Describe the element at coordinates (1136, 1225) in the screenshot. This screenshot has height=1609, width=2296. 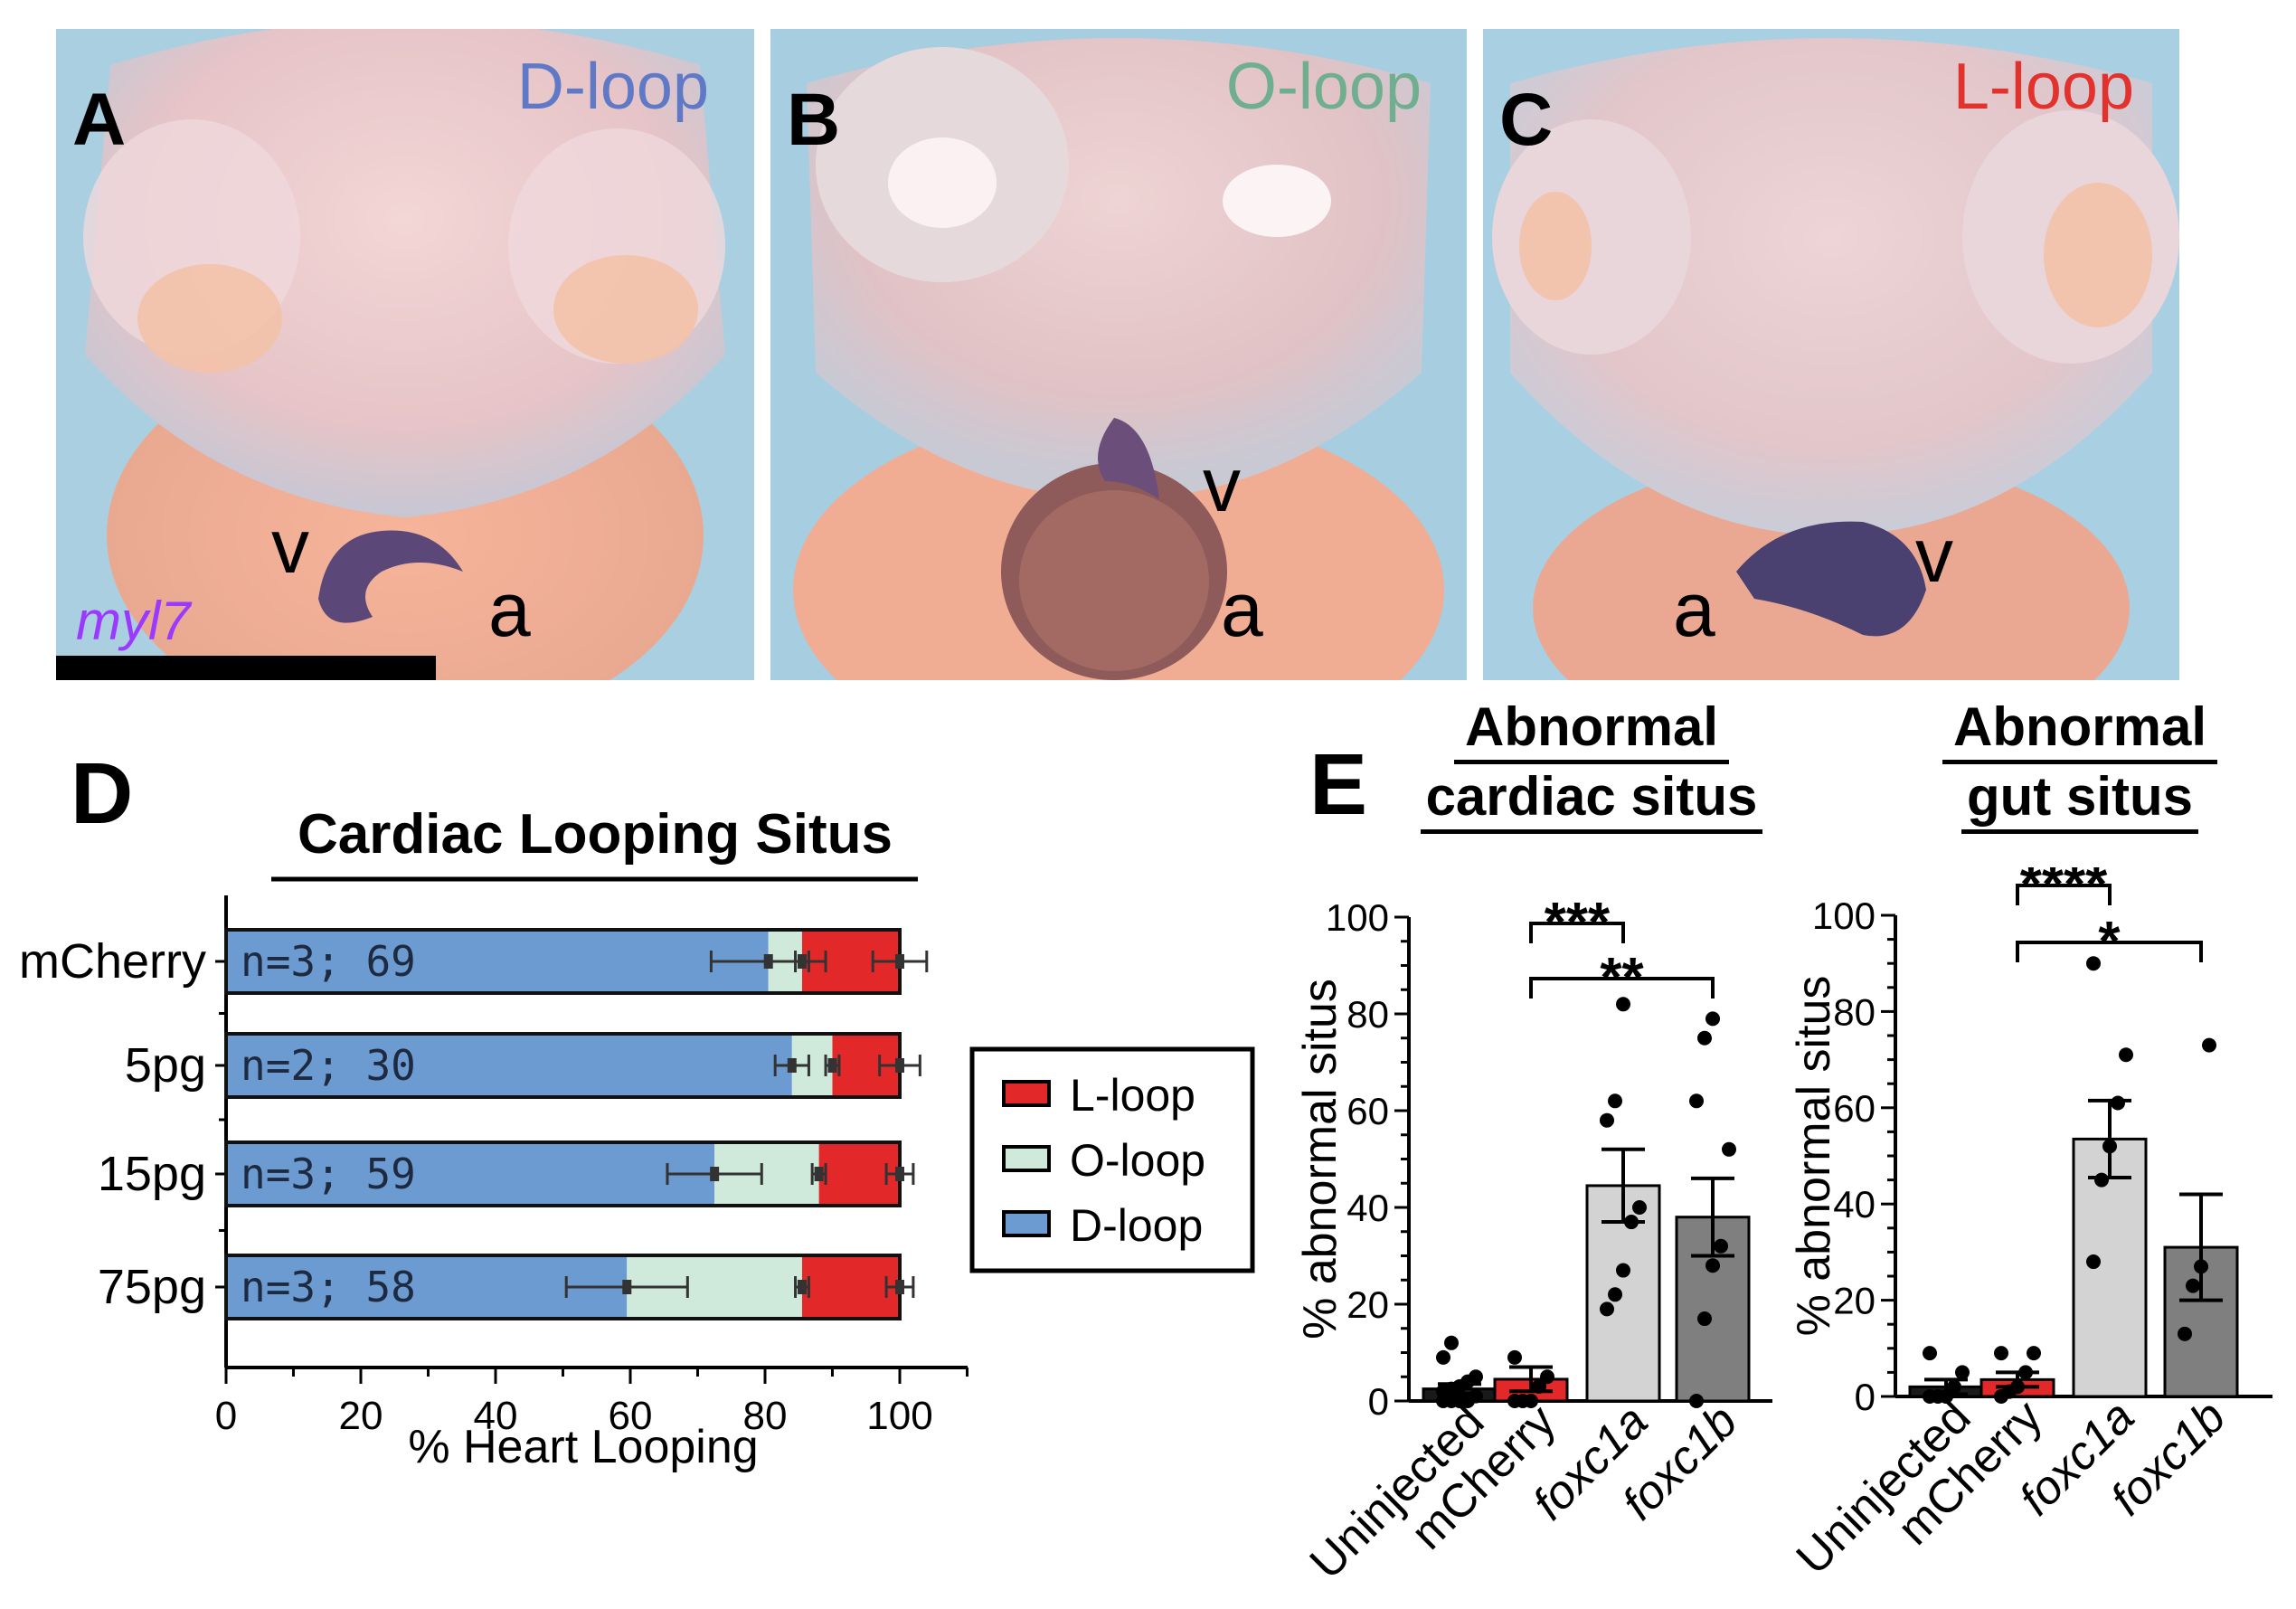
I see `legend-label: D-loop` at that location.